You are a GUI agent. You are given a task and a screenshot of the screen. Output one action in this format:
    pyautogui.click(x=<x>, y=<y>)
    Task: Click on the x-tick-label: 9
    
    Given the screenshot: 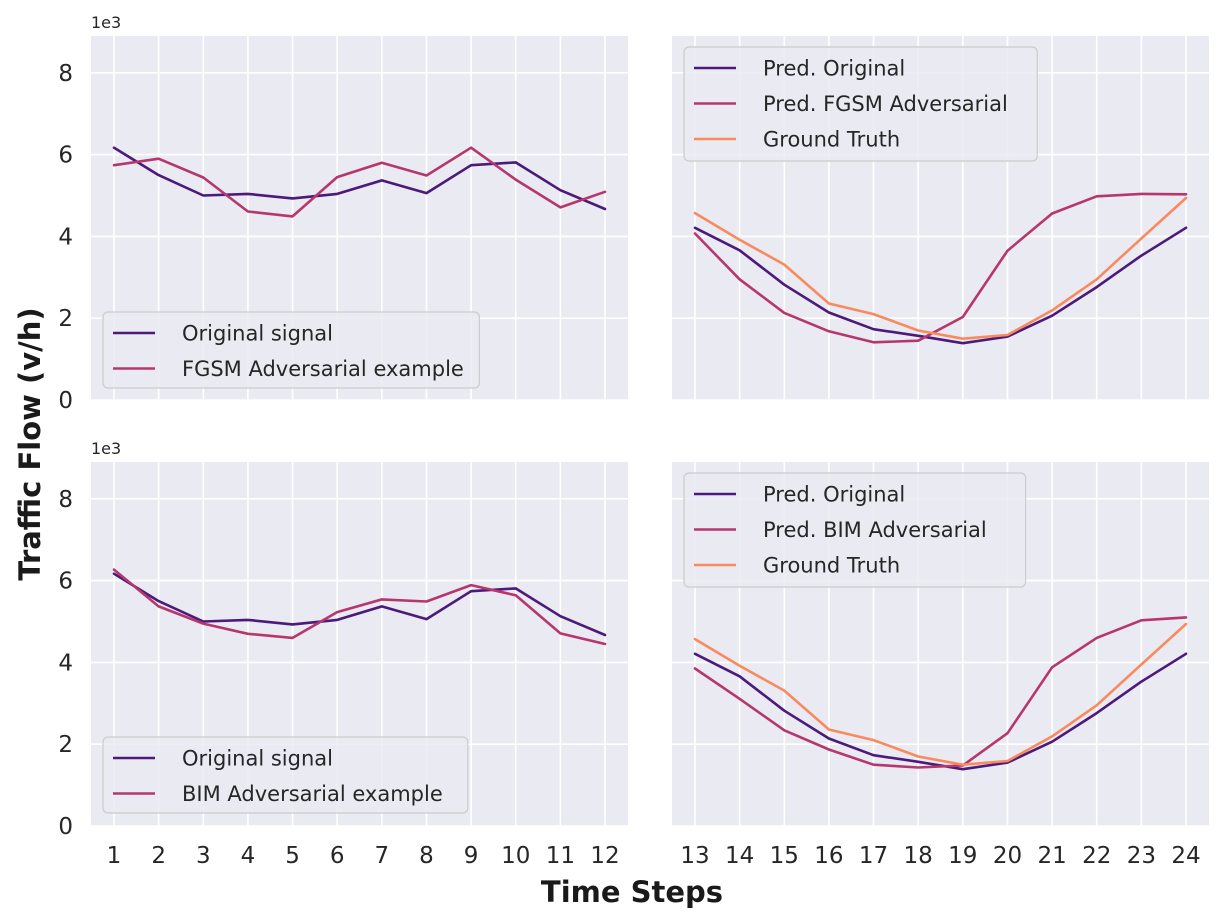 What is the action you would take?
    pyautogui.click(x=471, y=856)
    